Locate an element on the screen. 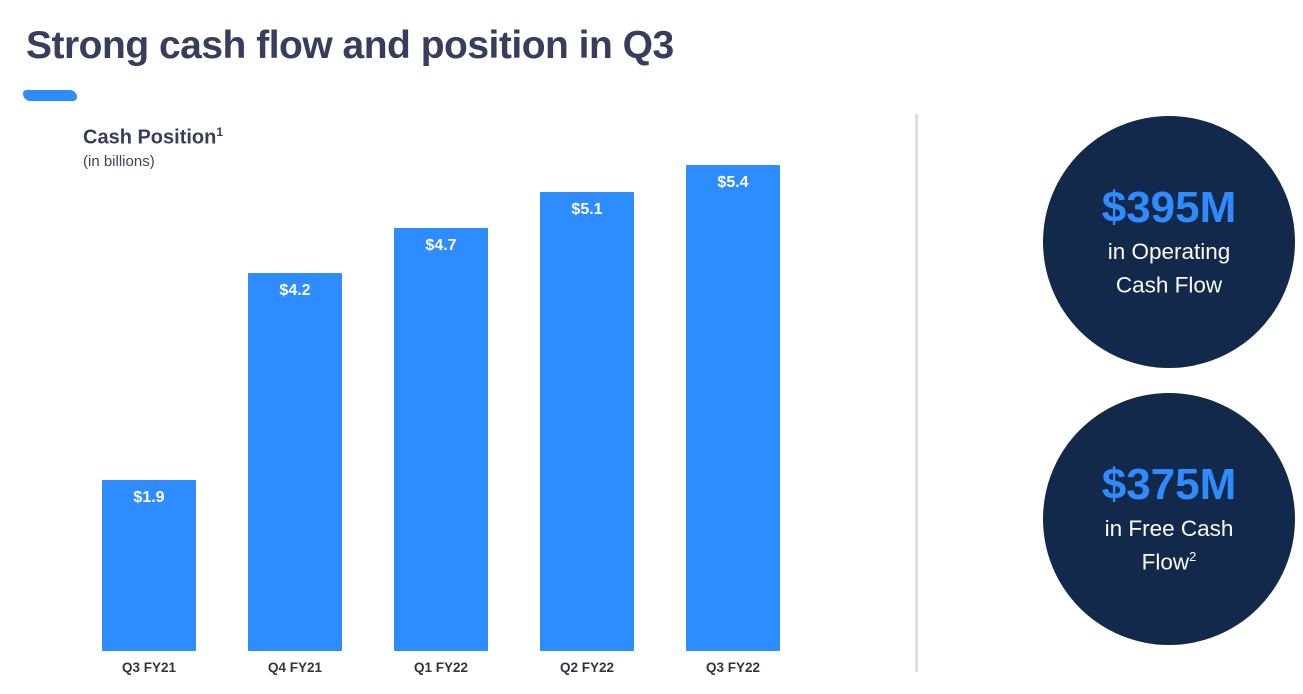 The width and height of the screenshot is (1303, 694). free-cash-flow-caption-line2: Flow2 is located at coordinates (1169, 560).